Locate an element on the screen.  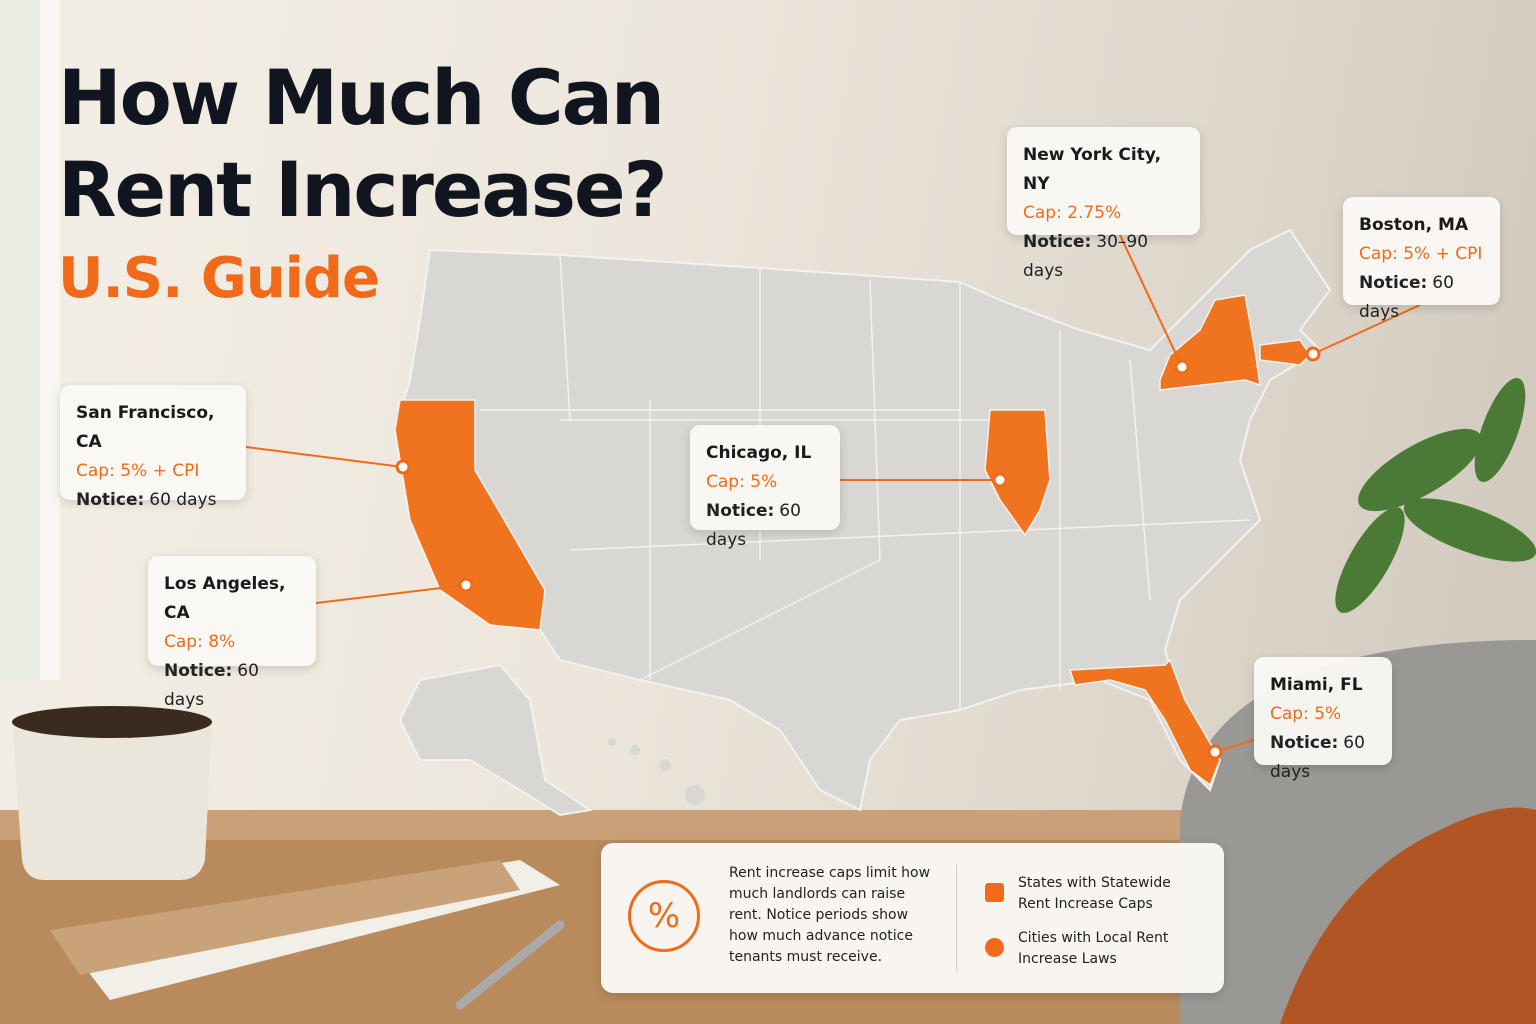
florida is located at coordinates (1144, 722).